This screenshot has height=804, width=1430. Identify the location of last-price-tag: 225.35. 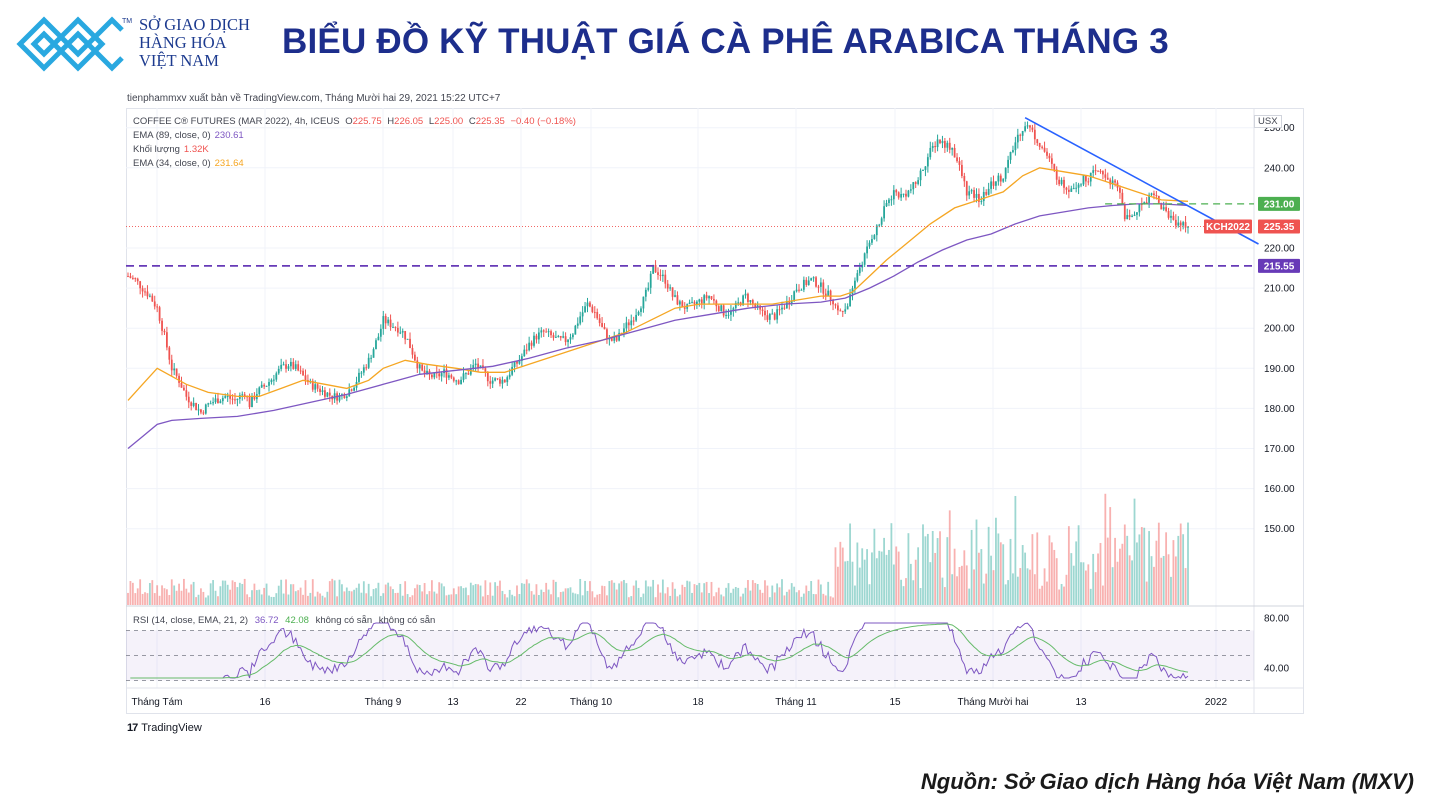
(1279, 227).